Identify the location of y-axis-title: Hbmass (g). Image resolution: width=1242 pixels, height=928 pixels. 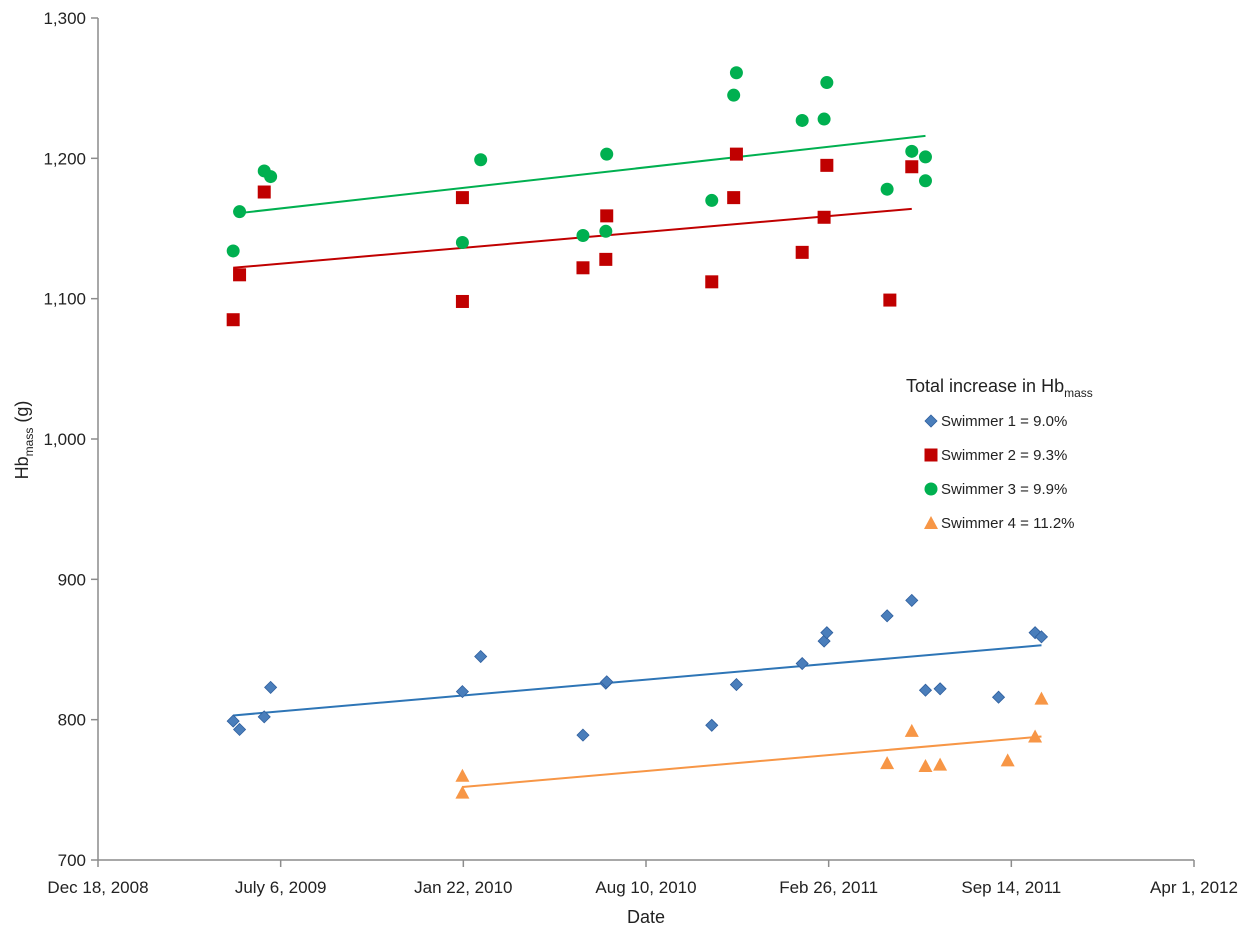
(24, 440).